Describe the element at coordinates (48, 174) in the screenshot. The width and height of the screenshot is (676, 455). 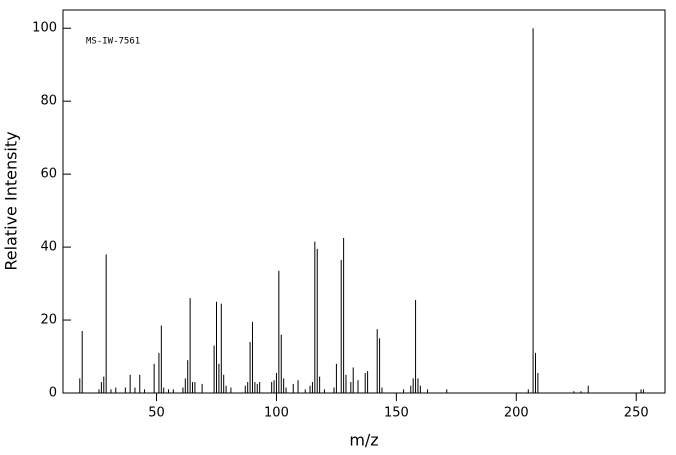
I see `y-tick-label: 60` at that location.